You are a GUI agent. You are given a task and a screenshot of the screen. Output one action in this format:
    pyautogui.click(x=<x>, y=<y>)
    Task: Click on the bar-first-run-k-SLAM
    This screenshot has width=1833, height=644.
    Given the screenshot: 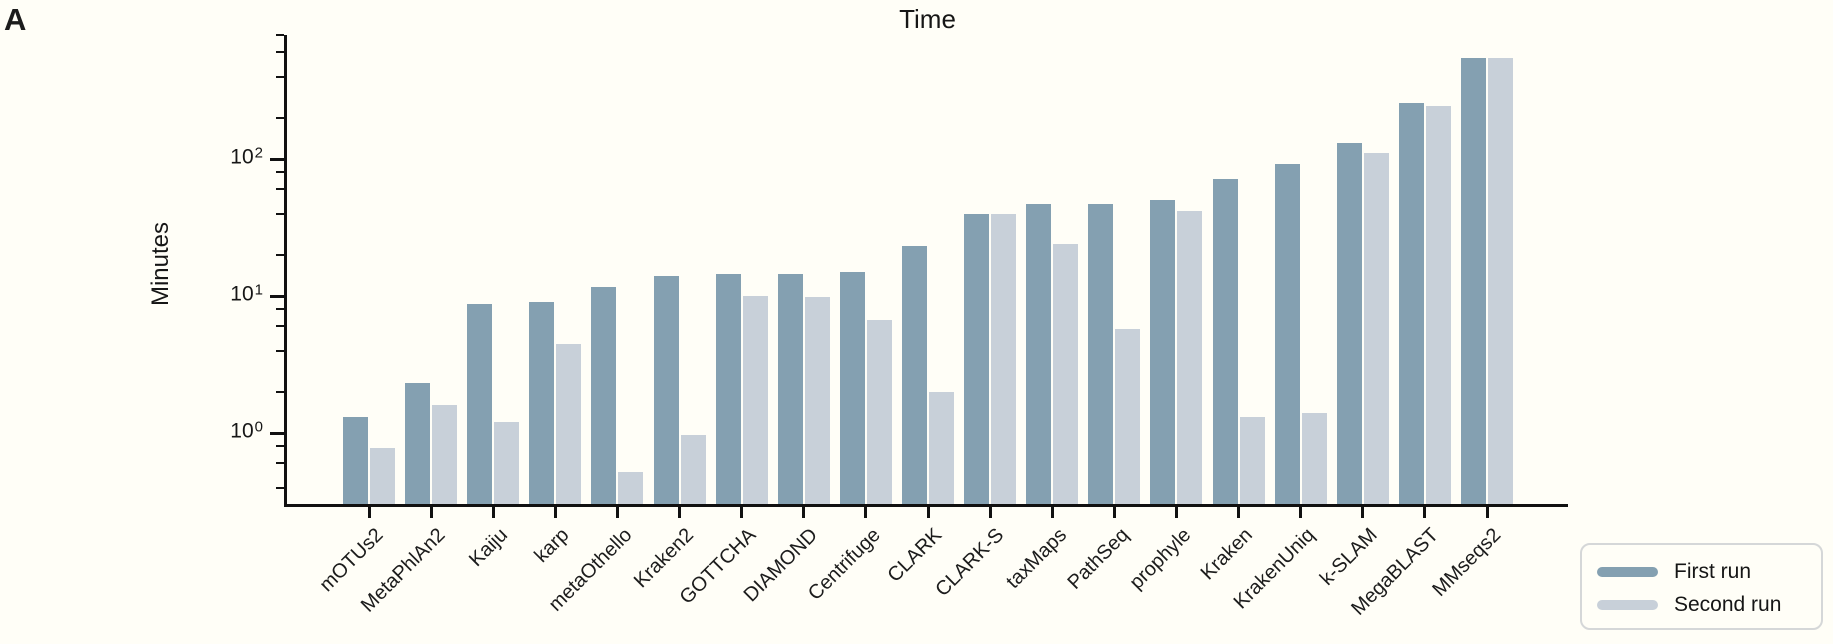 What is the action you would take?
    pyautogui.click(x=1349, y=323)
    